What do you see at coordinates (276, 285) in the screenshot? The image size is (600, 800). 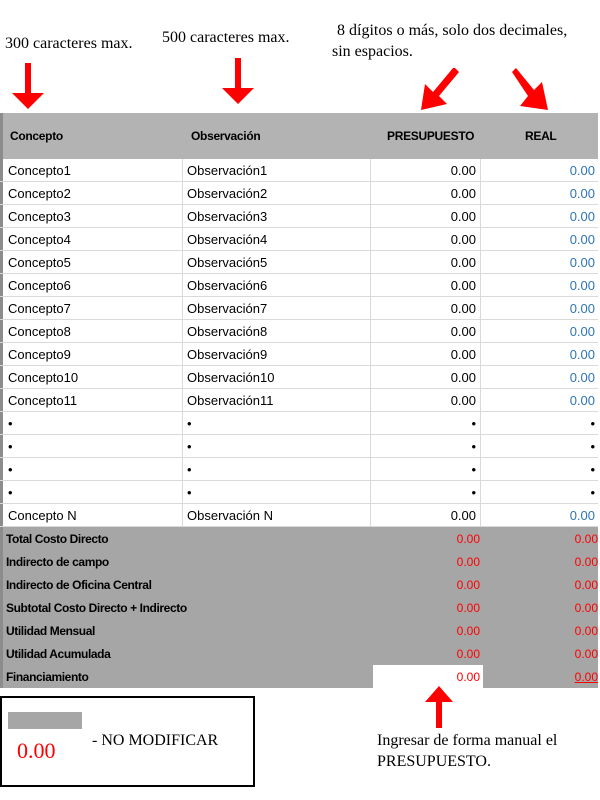 I see `observacion-cell: Observación6` at bounding box center [276, 285].